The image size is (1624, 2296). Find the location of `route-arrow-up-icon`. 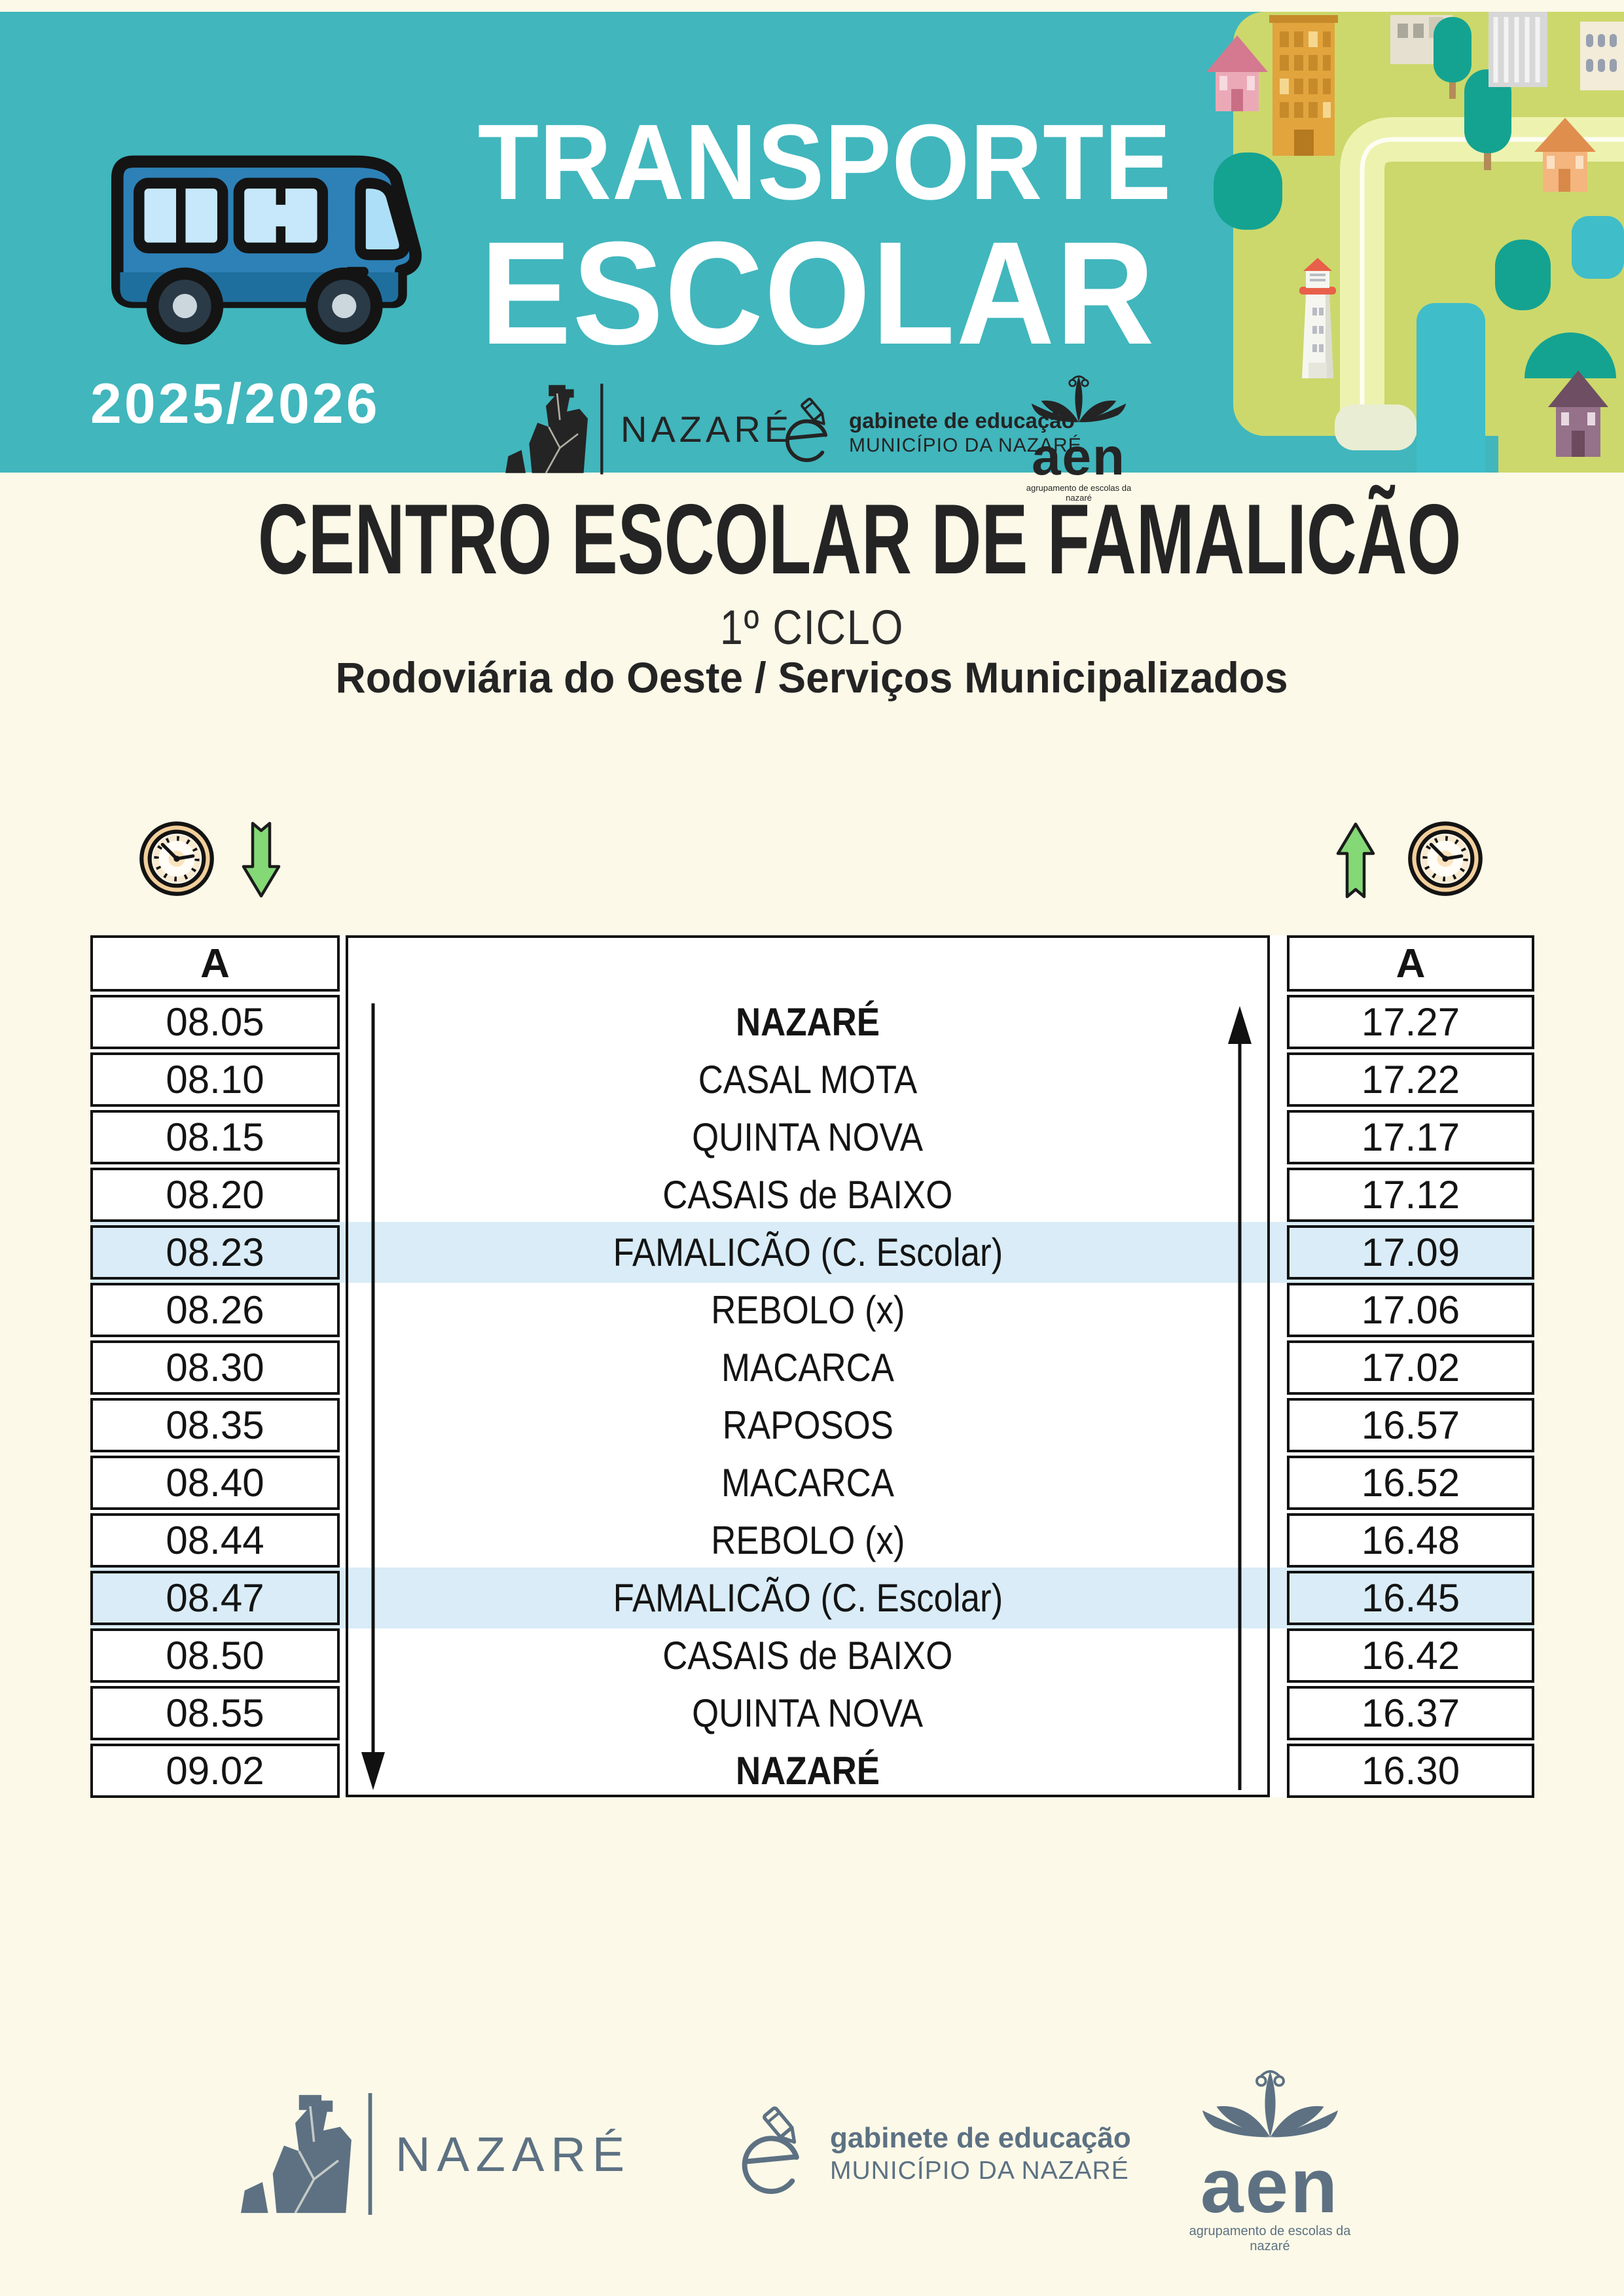

route-arrow-up-icon is located at coordinates (1240, 1398).